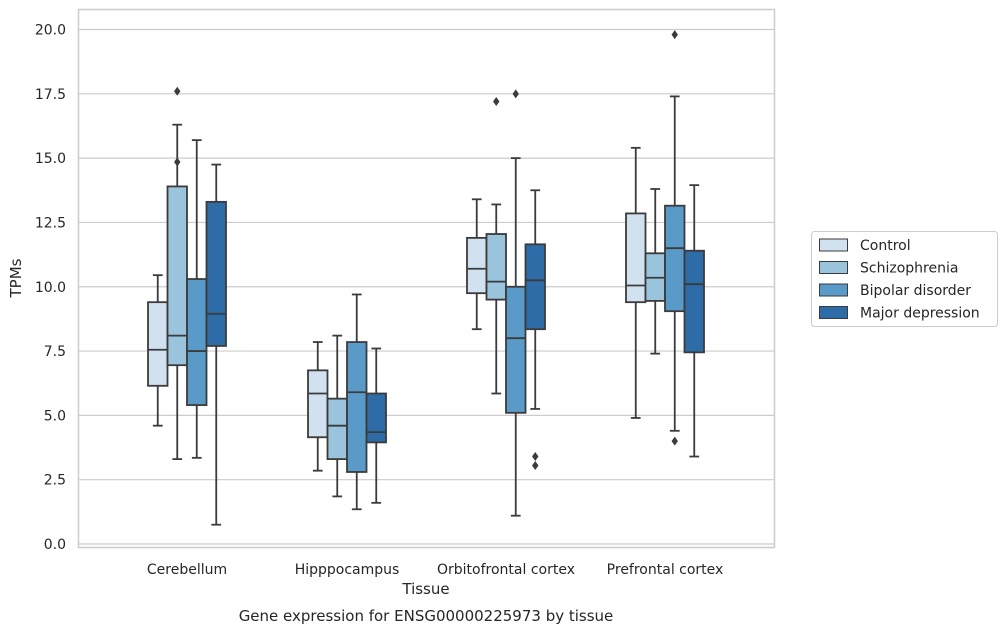  Describe the element at coordinates (55, 416) in the screenshot. I see `y-tick-label: 5.0` at that location.